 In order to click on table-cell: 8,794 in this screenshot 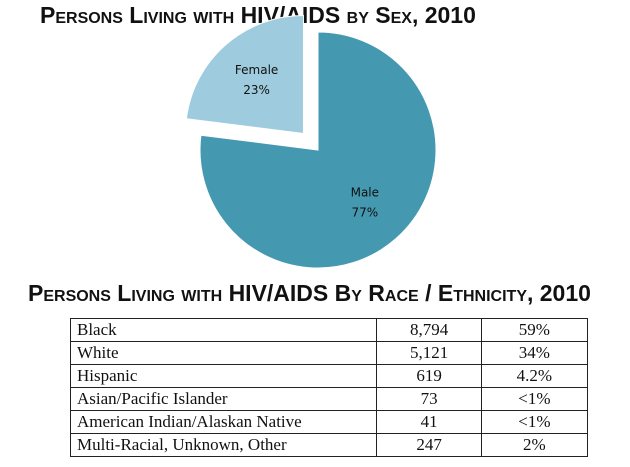, I will do `click(429, 330)`.